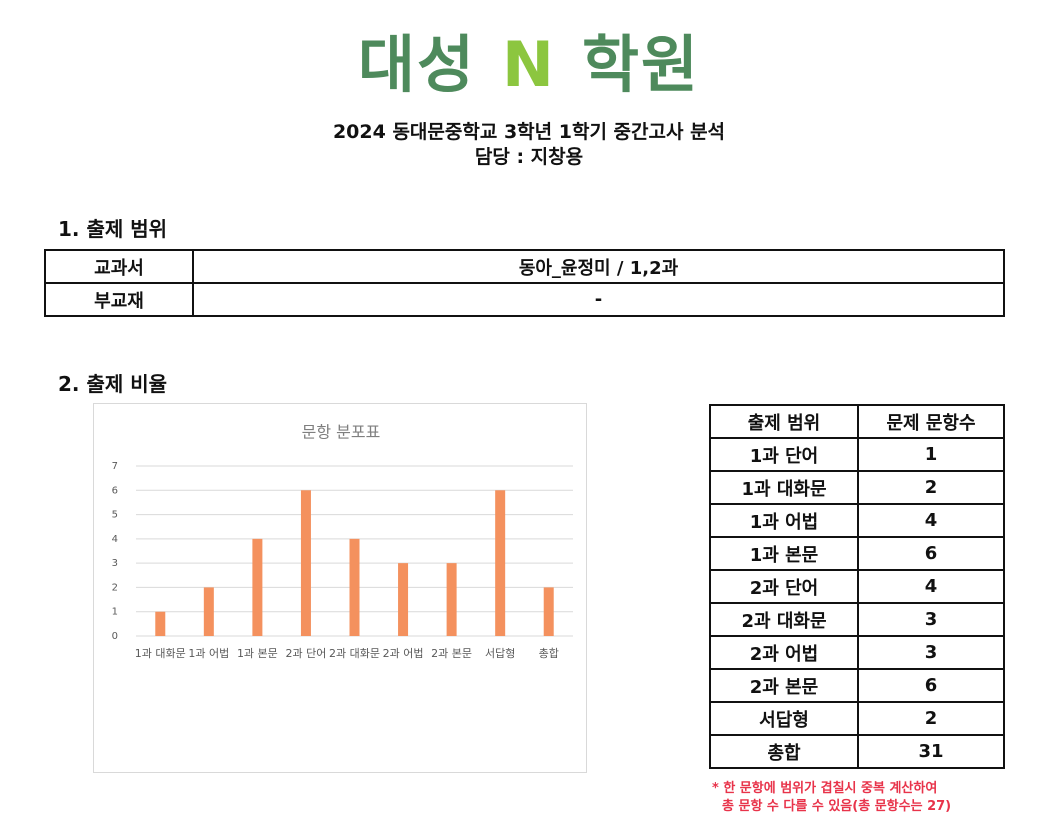 Image resolution: width=1058 pixels, height=832 pixels. I want to click on table-row: 2과 단어 4, so click(857, 586).